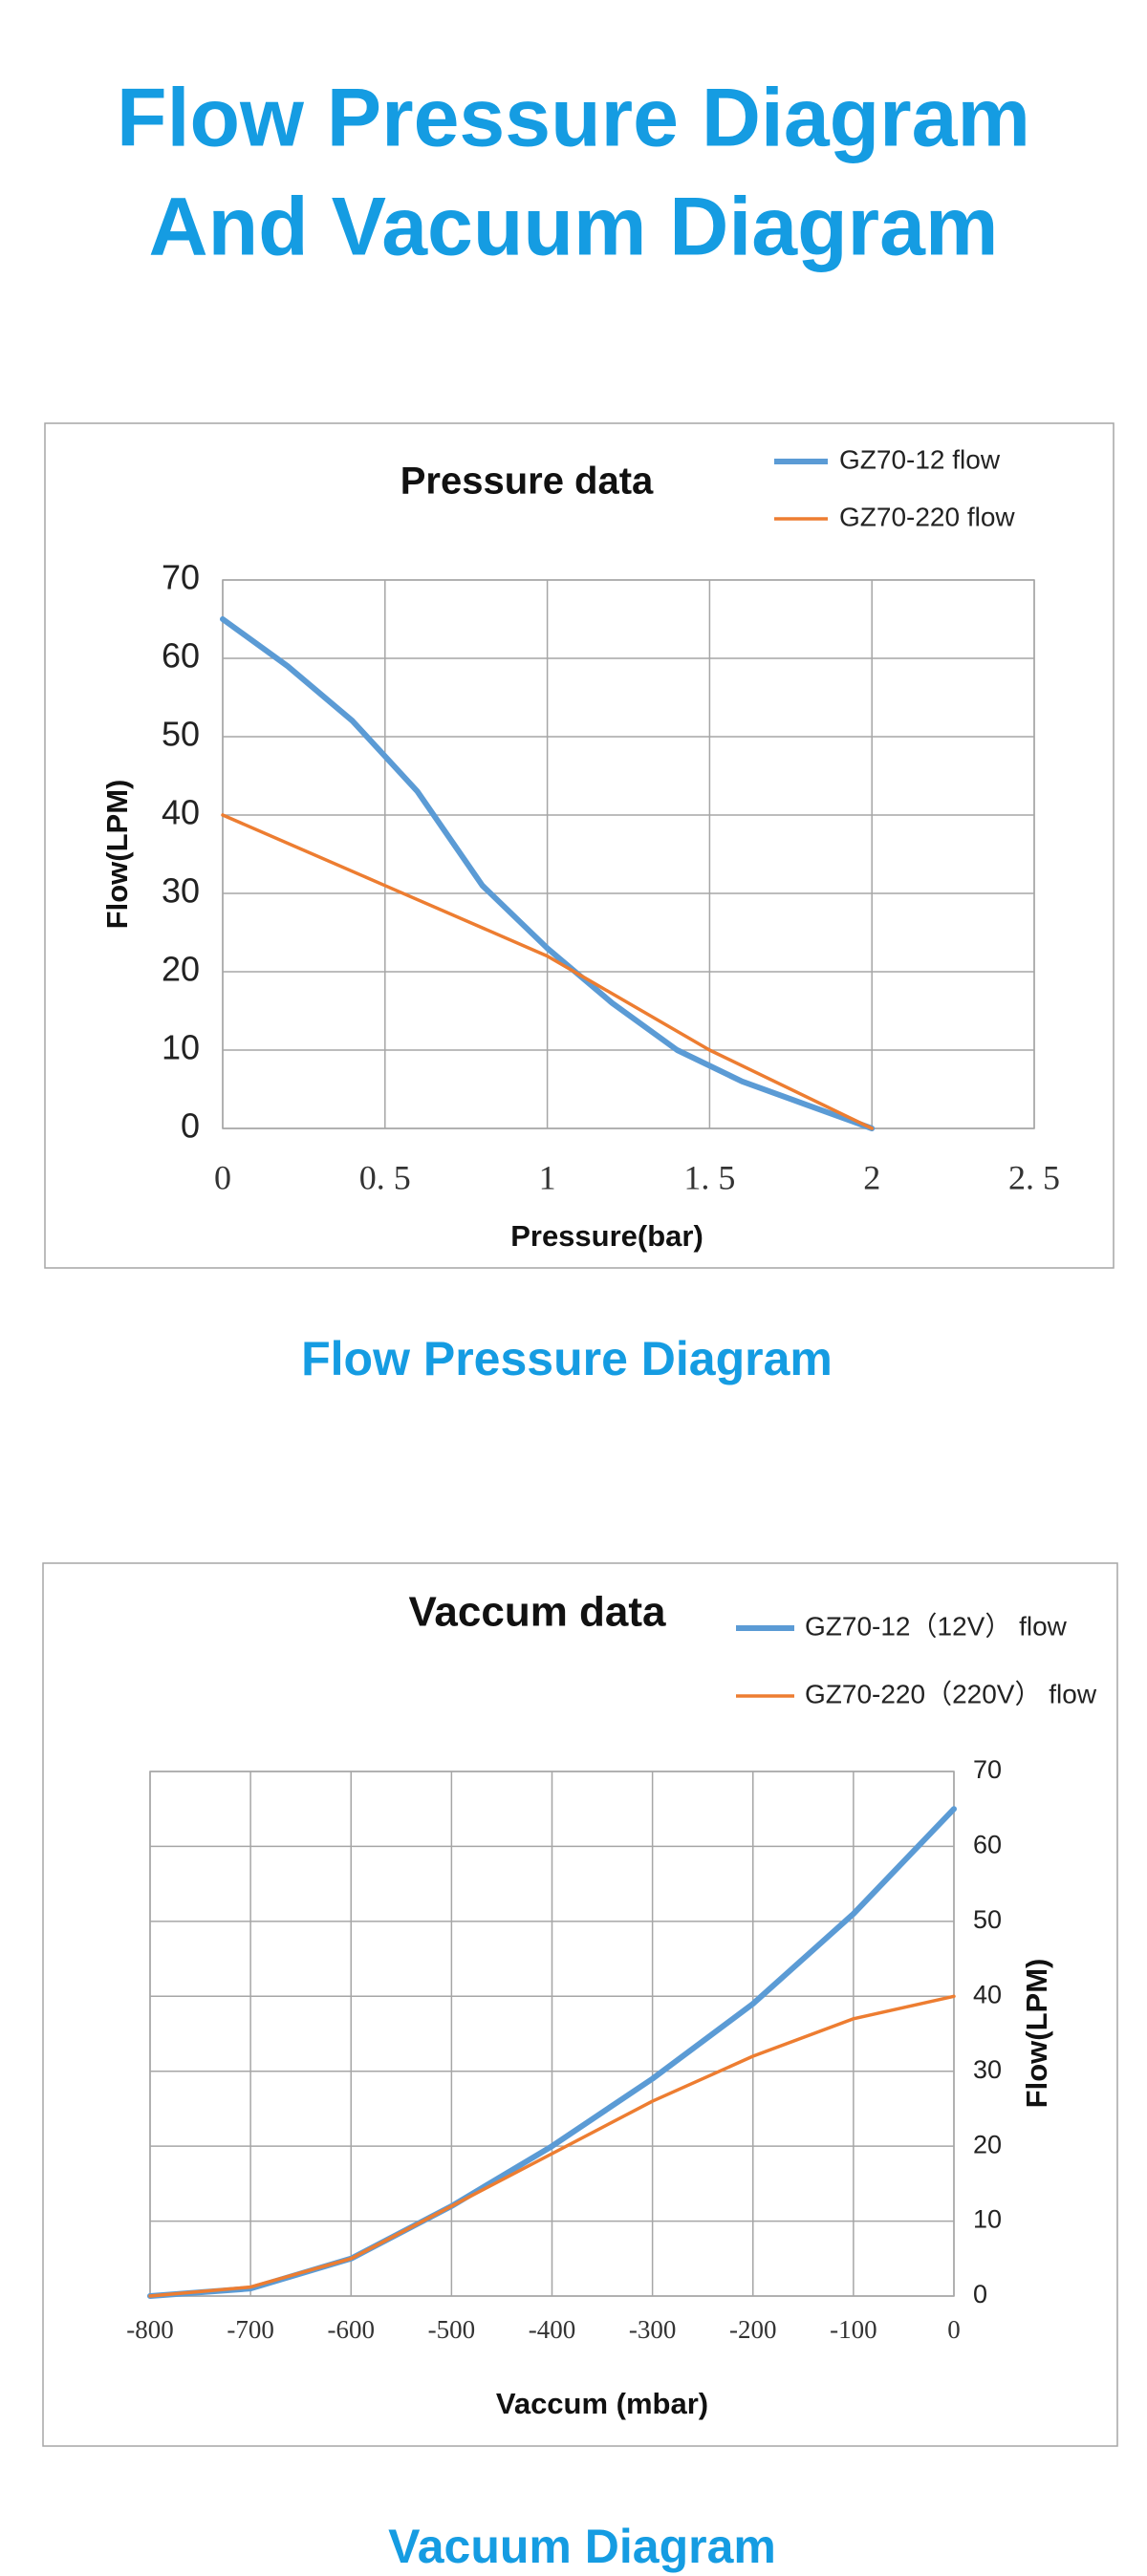 The height and width of the screenshot is (2576, 1147). I want to click on x-tick-label: 0. 5, so click(385, 1177).